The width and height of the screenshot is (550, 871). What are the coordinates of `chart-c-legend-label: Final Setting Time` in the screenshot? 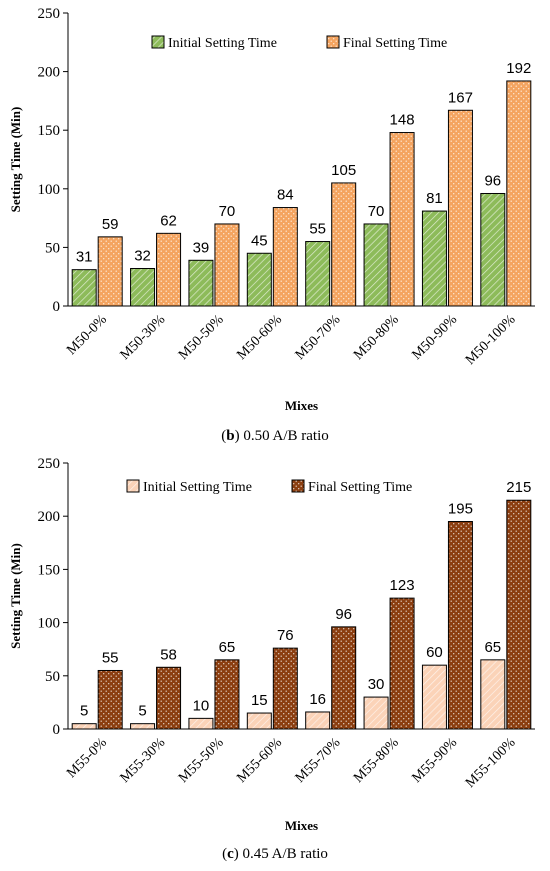 It's located at (360, 487).